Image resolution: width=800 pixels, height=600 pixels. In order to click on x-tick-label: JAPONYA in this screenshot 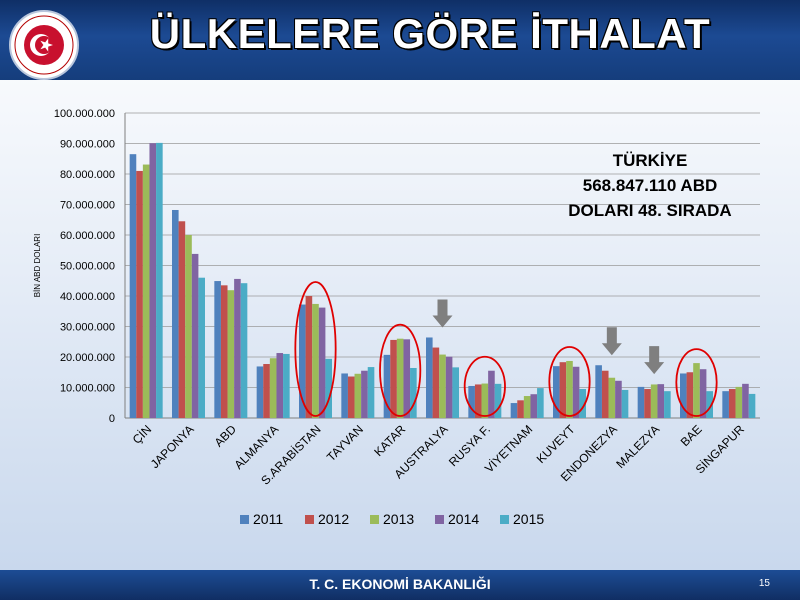, I will do `click(172, 446)`.